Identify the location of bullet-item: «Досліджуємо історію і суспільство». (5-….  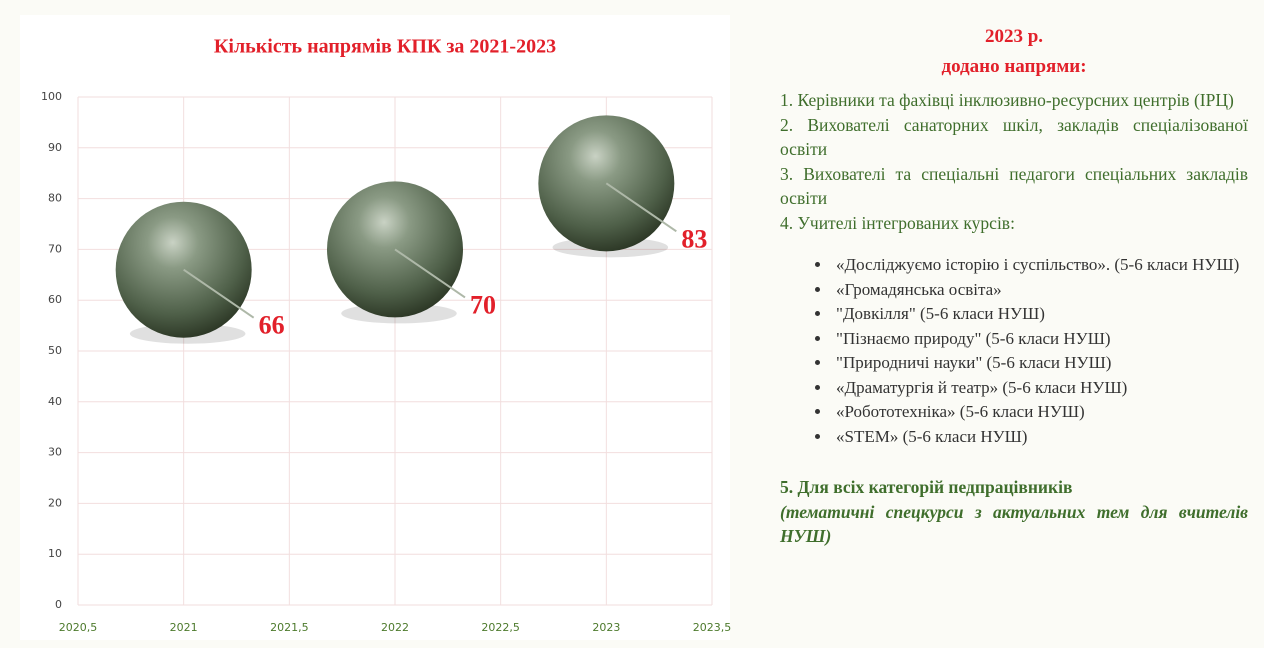
(1040, 265).